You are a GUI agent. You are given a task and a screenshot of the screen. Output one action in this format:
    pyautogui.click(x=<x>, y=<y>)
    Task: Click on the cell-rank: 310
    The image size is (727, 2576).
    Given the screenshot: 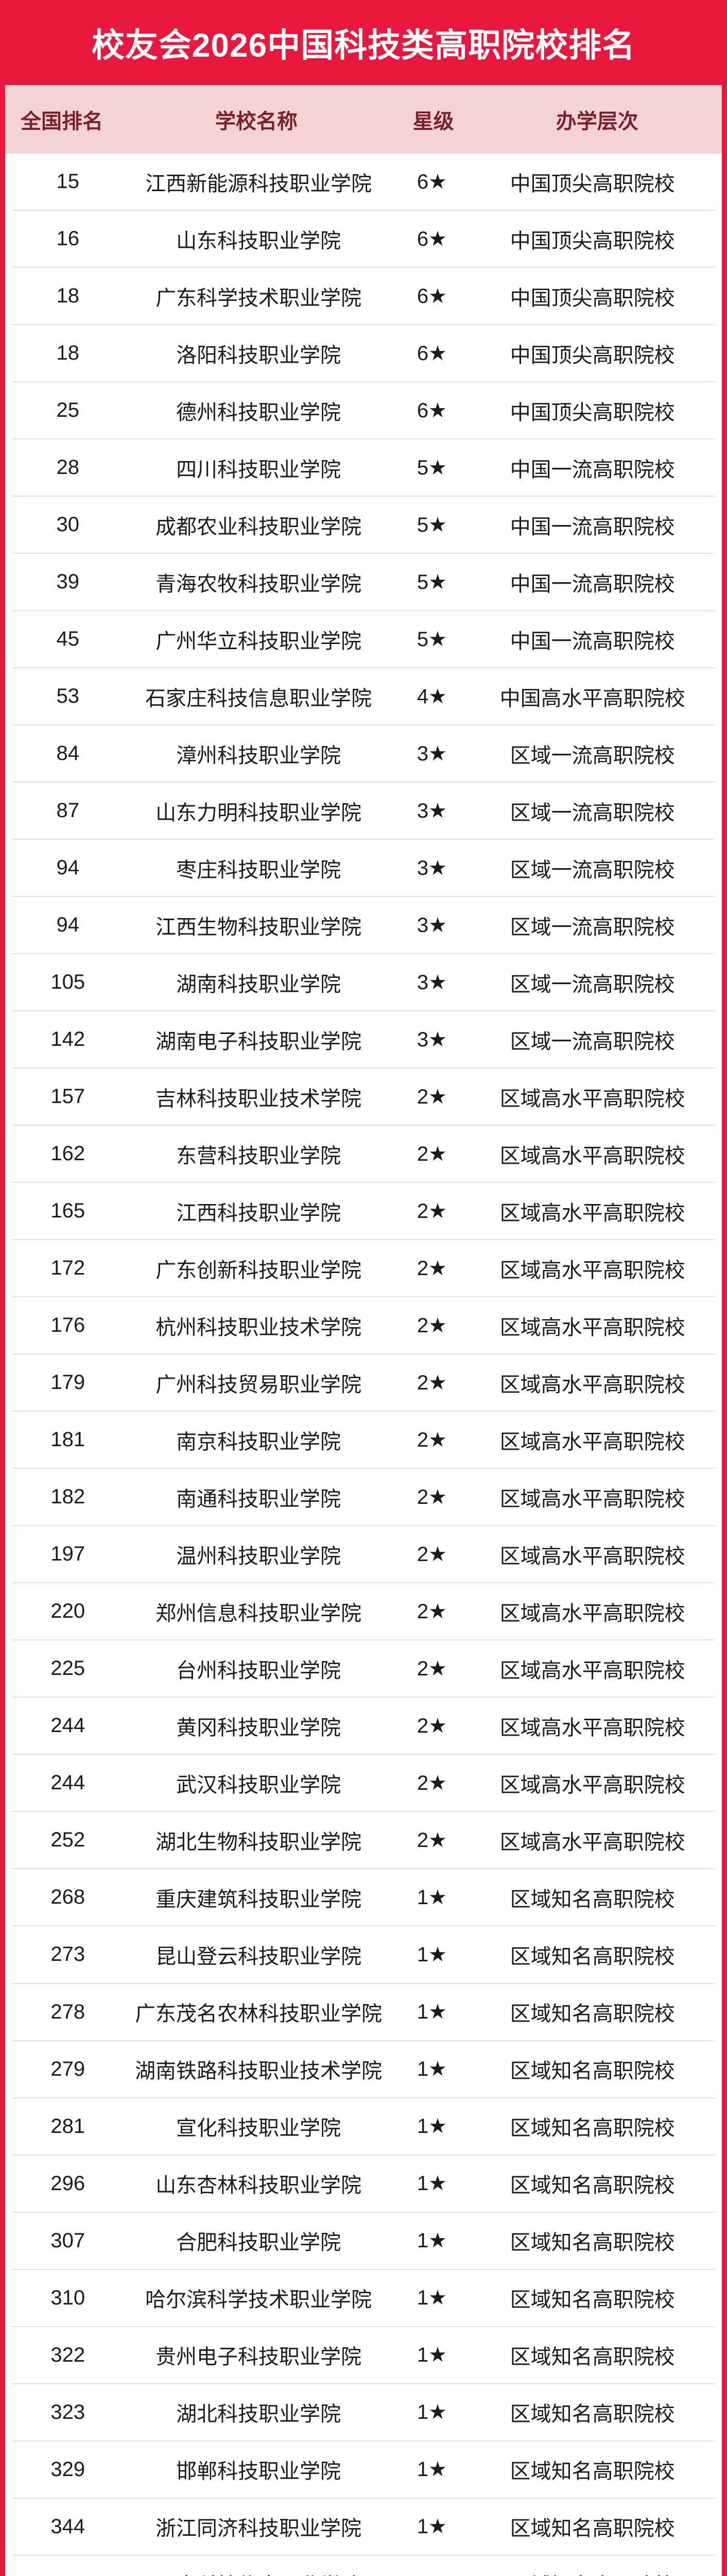 What is the action you would take?
    pyautogui.click(x=67, y=2297)
    